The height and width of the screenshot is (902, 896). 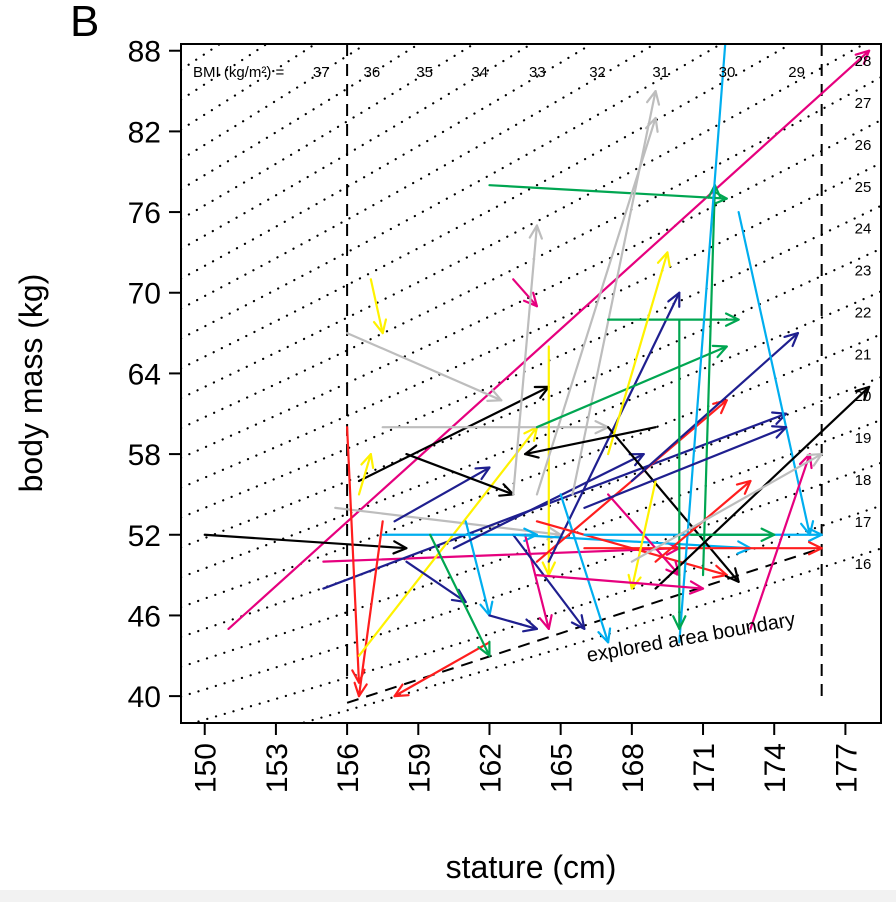 What do you see at coordinates (348, 768) in the screenshot?
I see `x-tick-label: 156` at bounding box center [348, 768].